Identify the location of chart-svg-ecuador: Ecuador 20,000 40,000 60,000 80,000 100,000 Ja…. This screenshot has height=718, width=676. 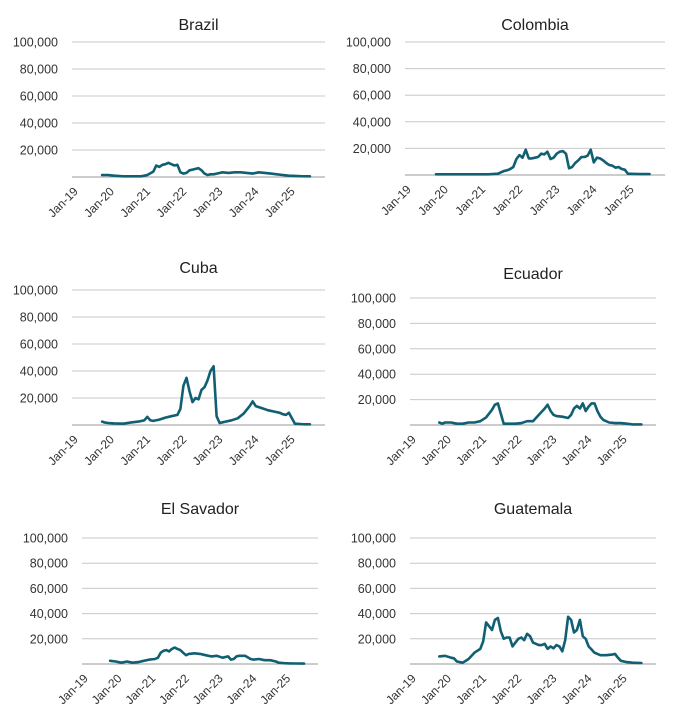
(503, 367).